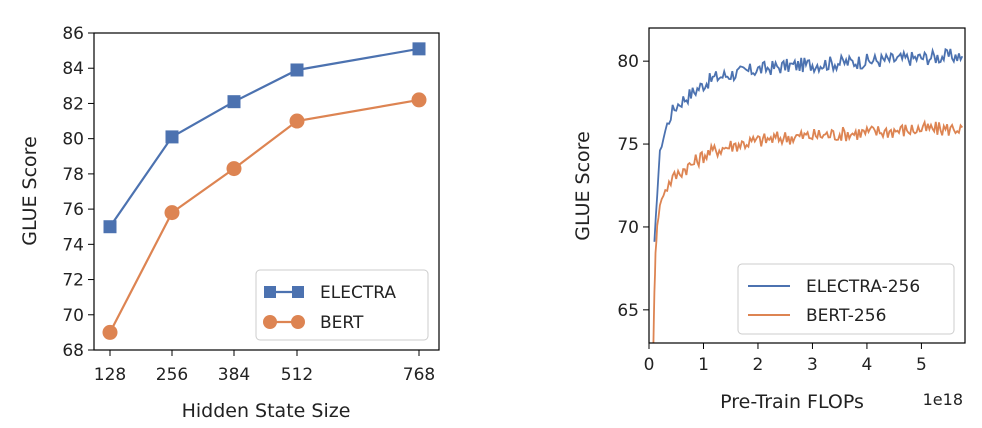  Describe the element at coordinates (234, 375) in the screenshot. I see `x-tick-label: 384` at that location.